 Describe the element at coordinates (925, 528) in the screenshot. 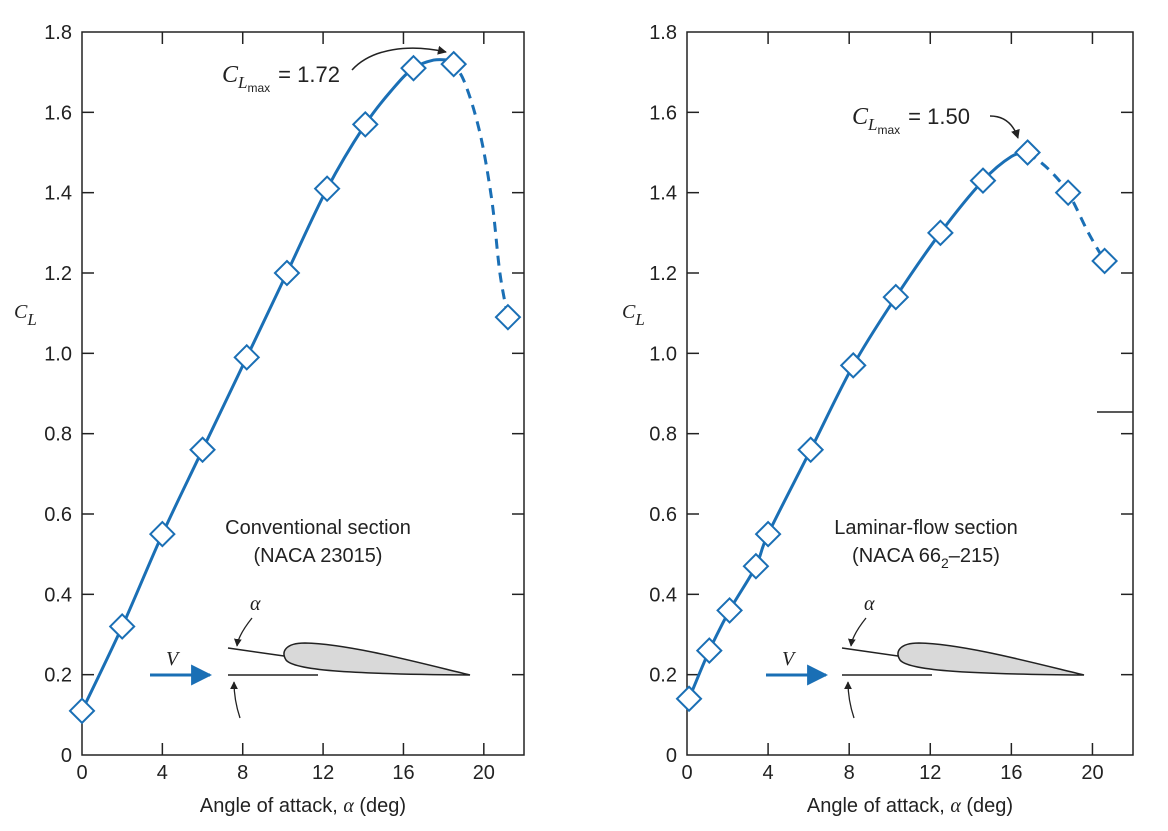

I see `section-label-line1: Laminar-flow section` at that location.